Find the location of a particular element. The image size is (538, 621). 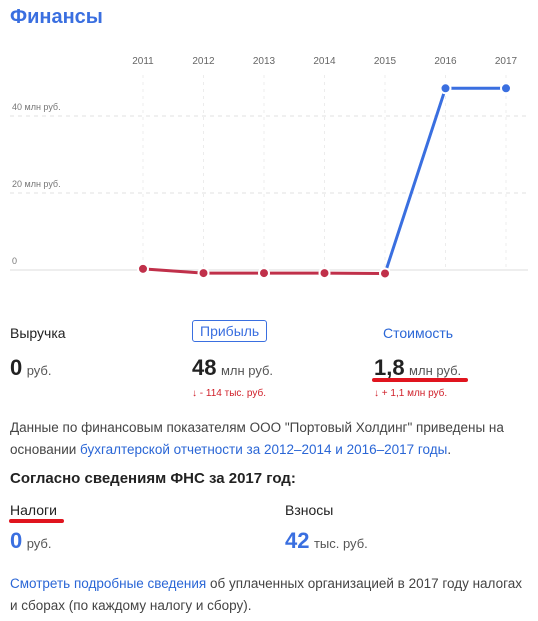

x-tick-label: 2014 is located at coordinates (324, 61).